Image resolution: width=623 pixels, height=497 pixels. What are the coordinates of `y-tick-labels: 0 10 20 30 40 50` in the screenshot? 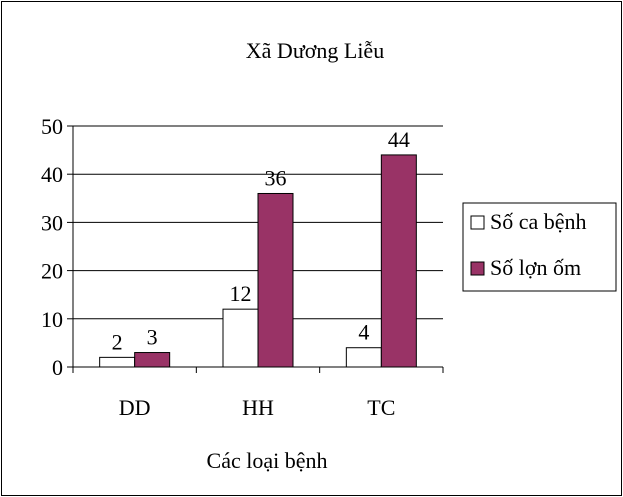 It's located at (52, 247).